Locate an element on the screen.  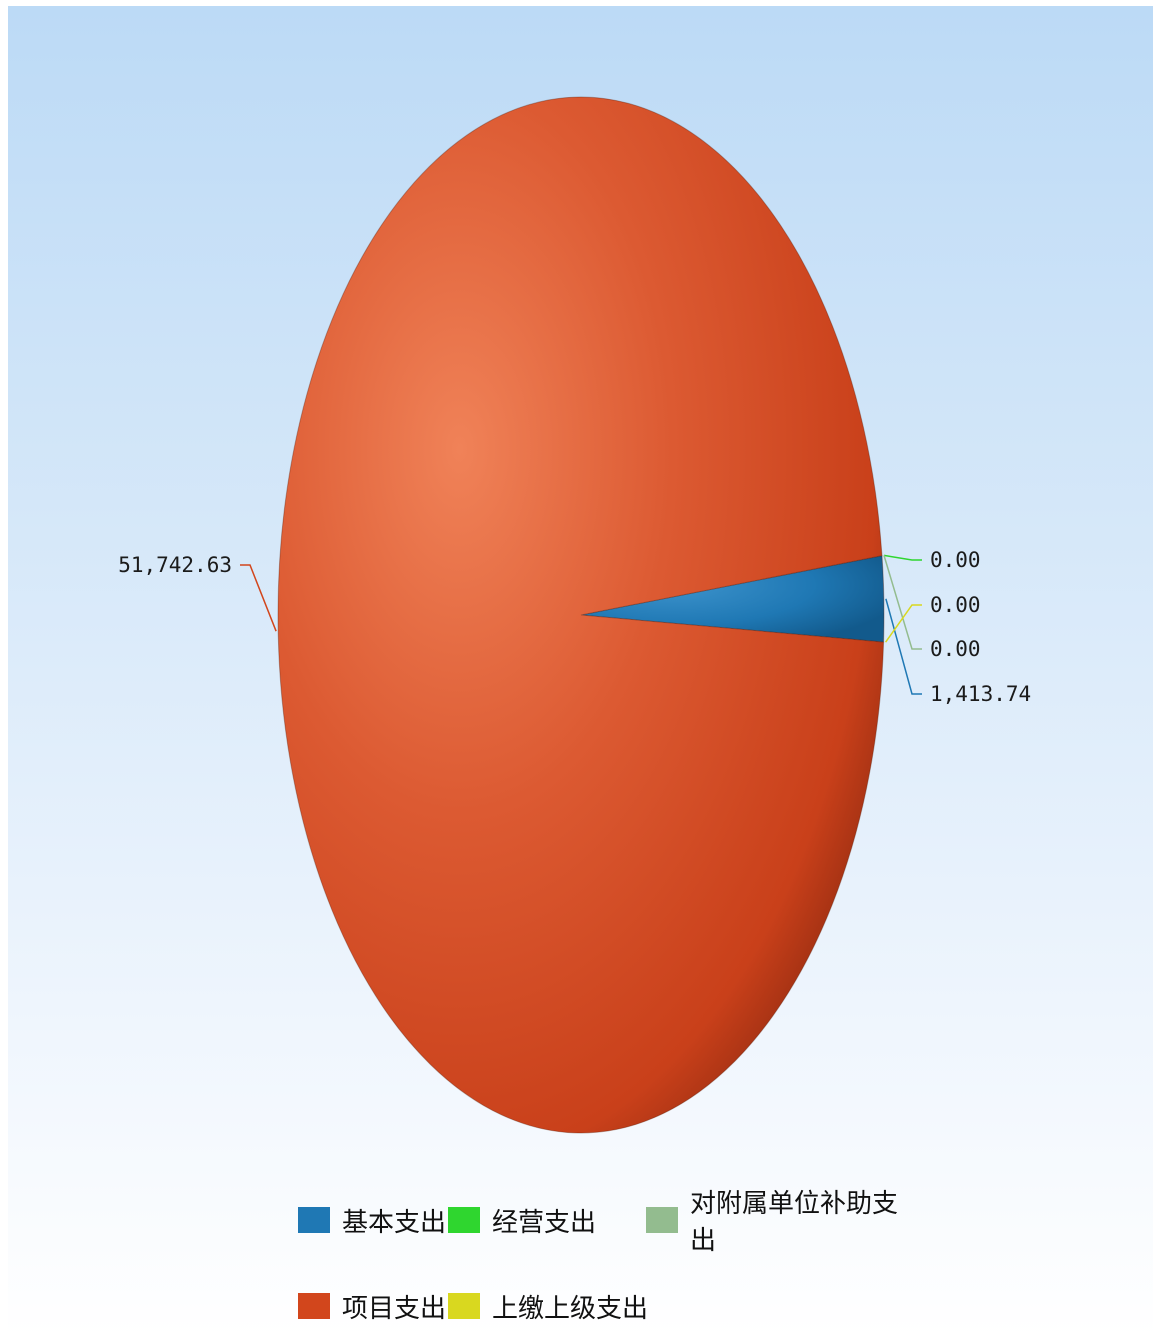
legend-item: 项目支出 is located at coordinates (372, 1306).